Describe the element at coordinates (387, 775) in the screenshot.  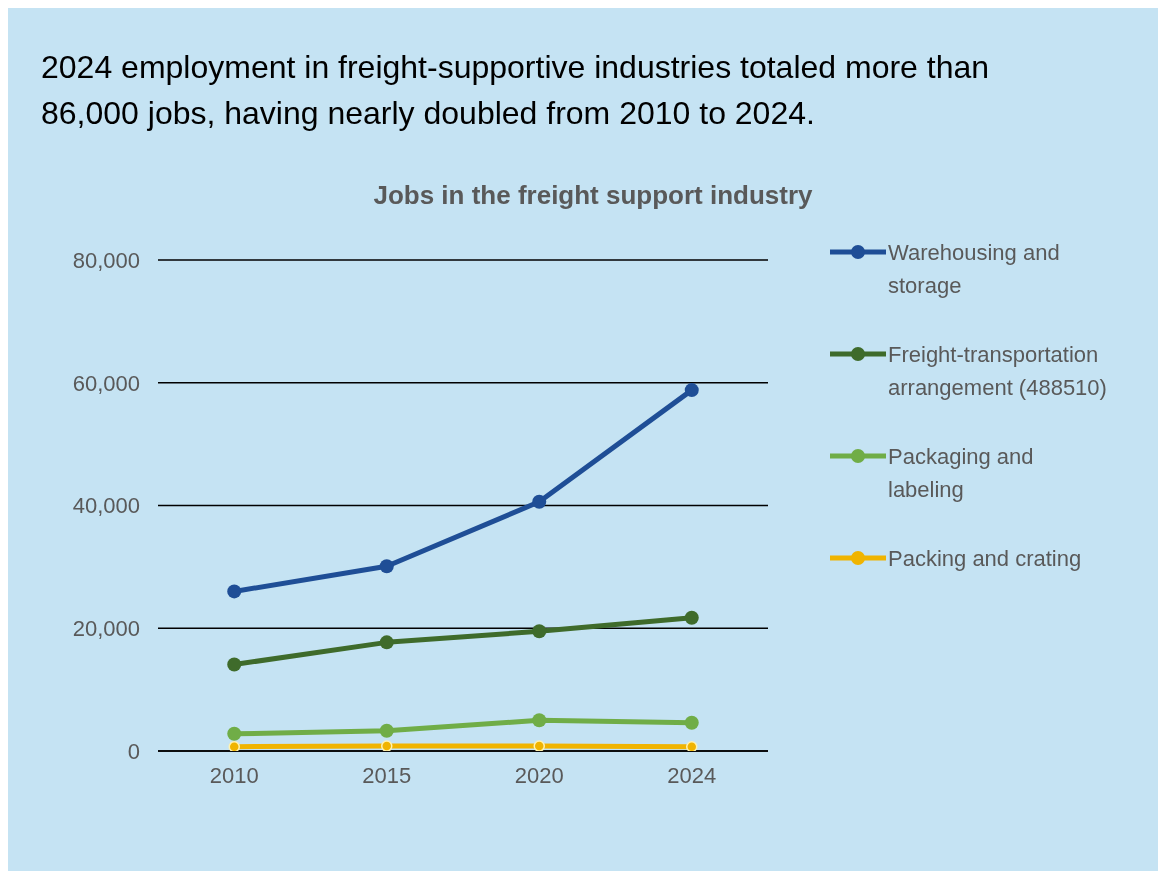
I see `x-tick-label: 2015` at that location.